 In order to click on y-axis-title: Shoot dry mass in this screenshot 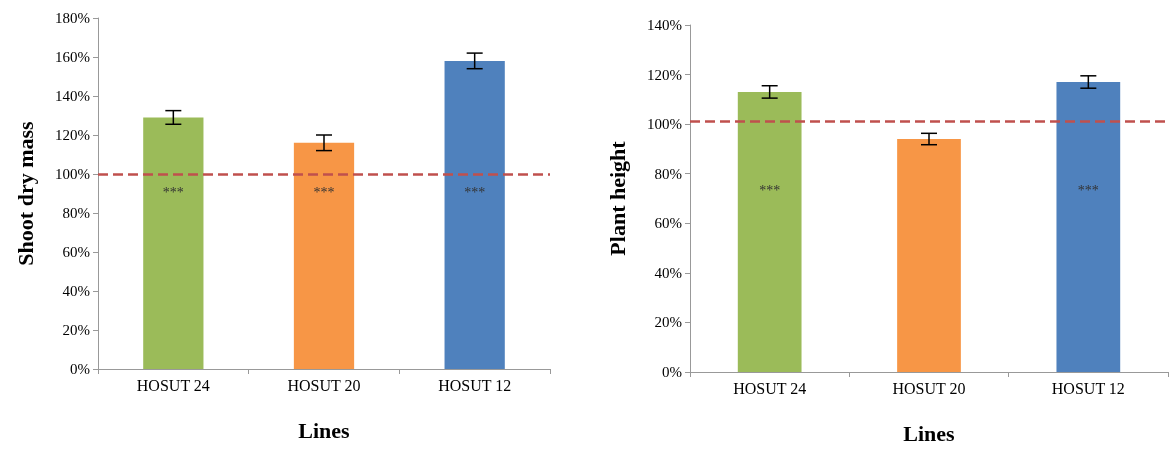, I will do `click(25, 193)`.